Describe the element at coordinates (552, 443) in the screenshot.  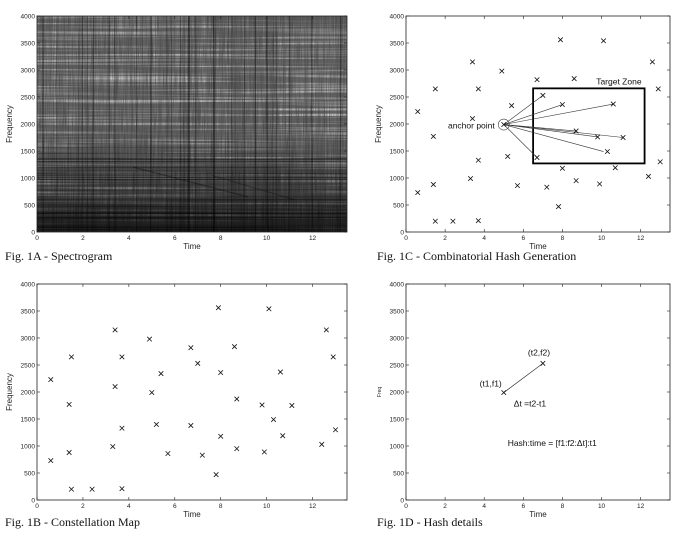
I see `hash-time-label: Hash:time = [f1:f2:Δt]:t1` at that location.